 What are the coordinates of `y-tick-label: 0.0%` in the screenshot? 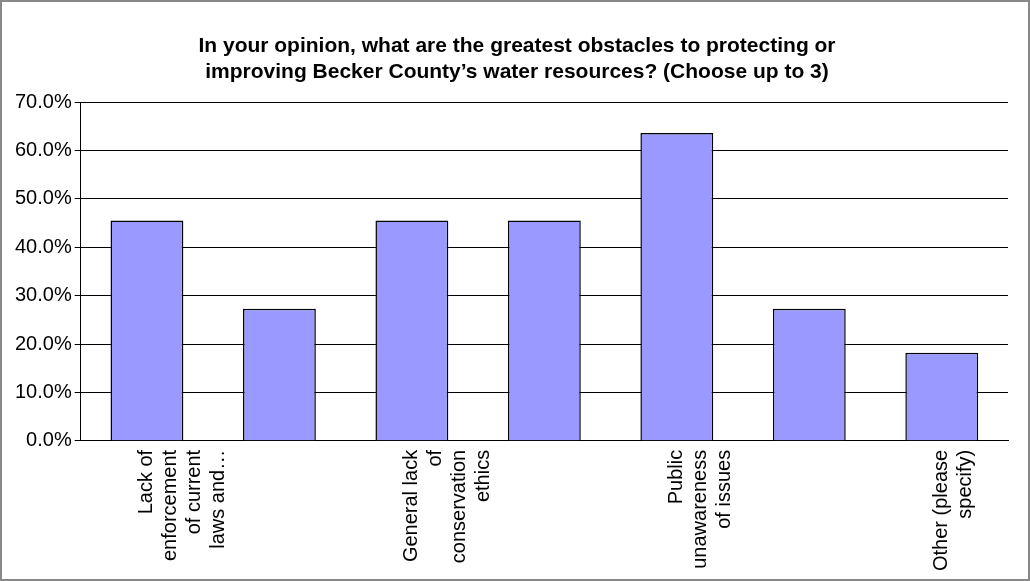 It's located at (49, 439).